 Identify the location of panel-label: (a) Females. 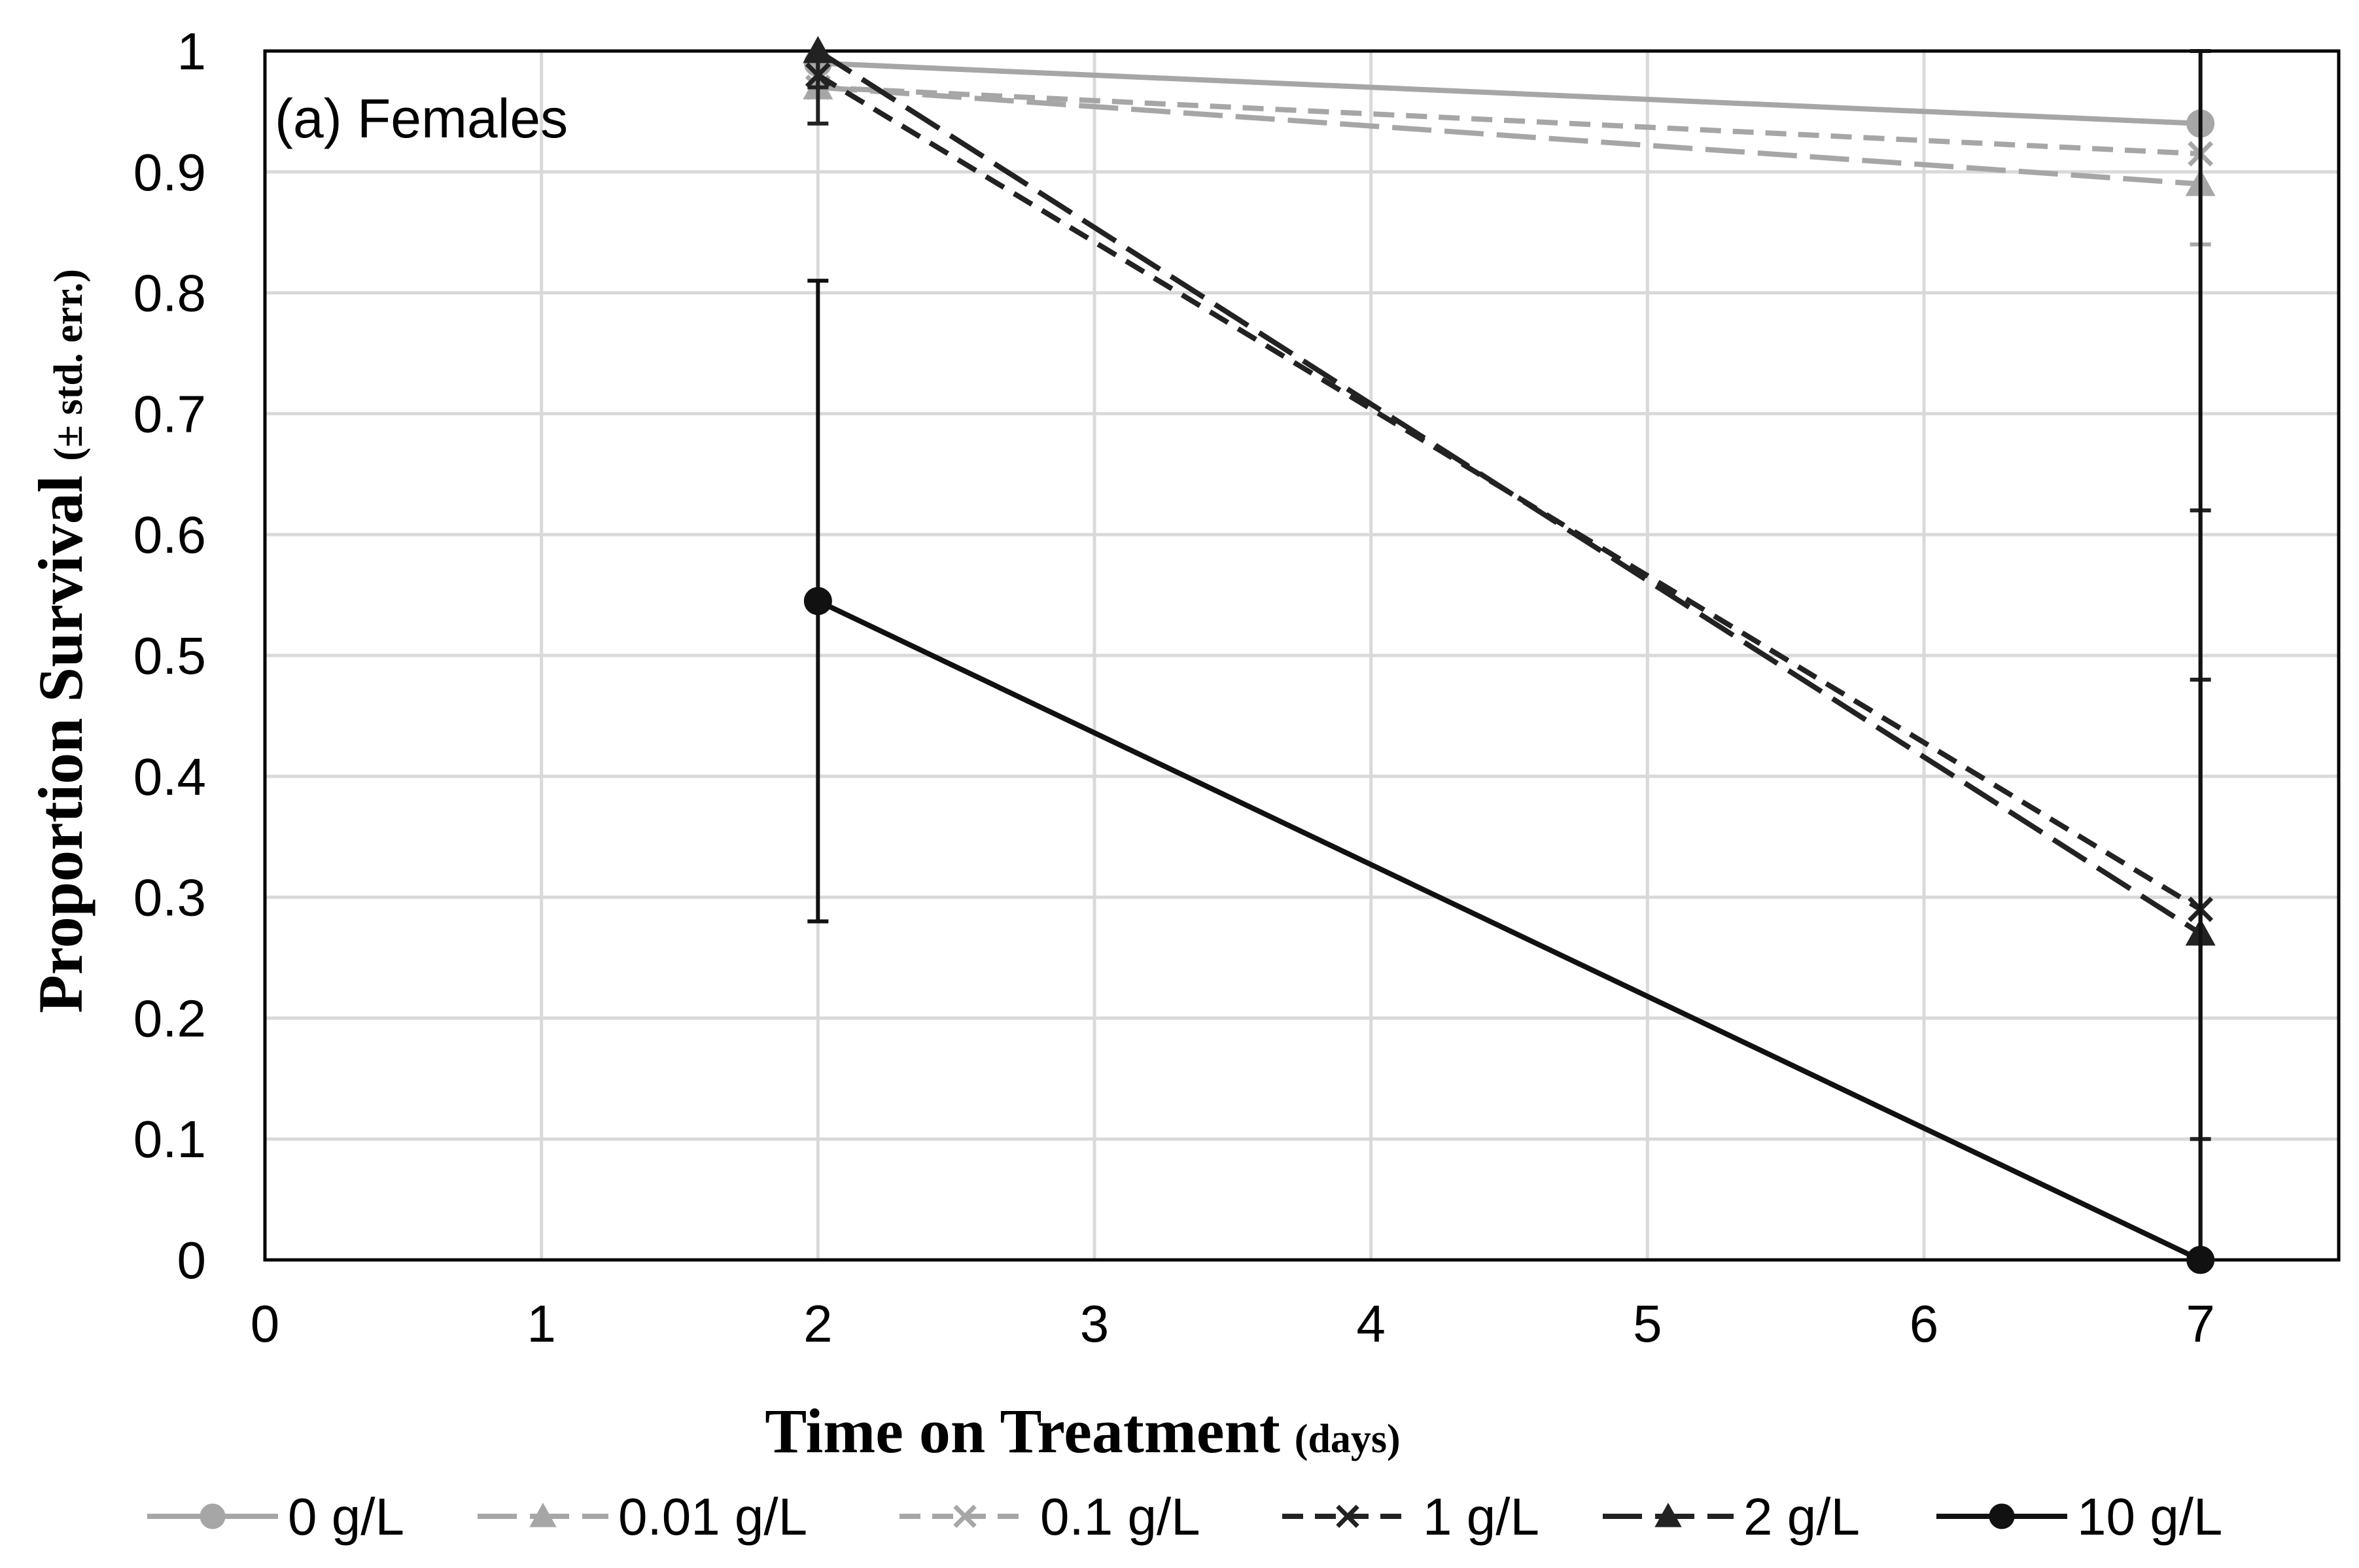
(421, 118).